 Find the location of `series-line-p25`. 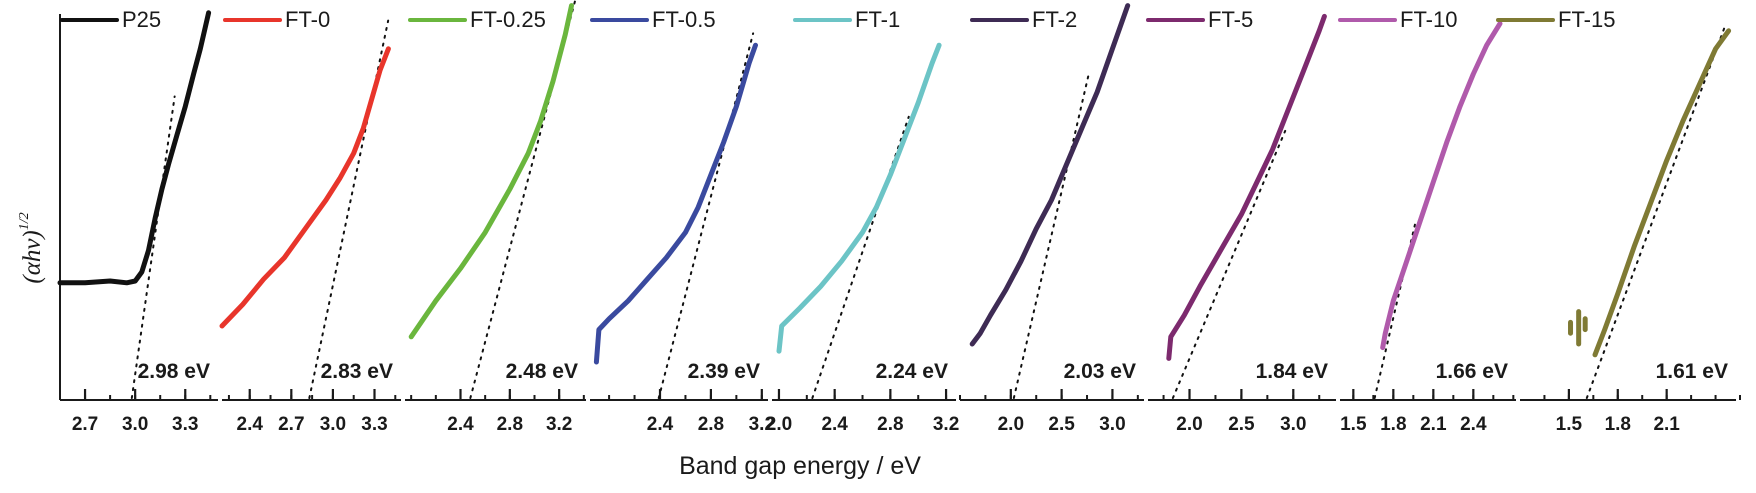

series-line-p25 is located at coordinates (134, 148).